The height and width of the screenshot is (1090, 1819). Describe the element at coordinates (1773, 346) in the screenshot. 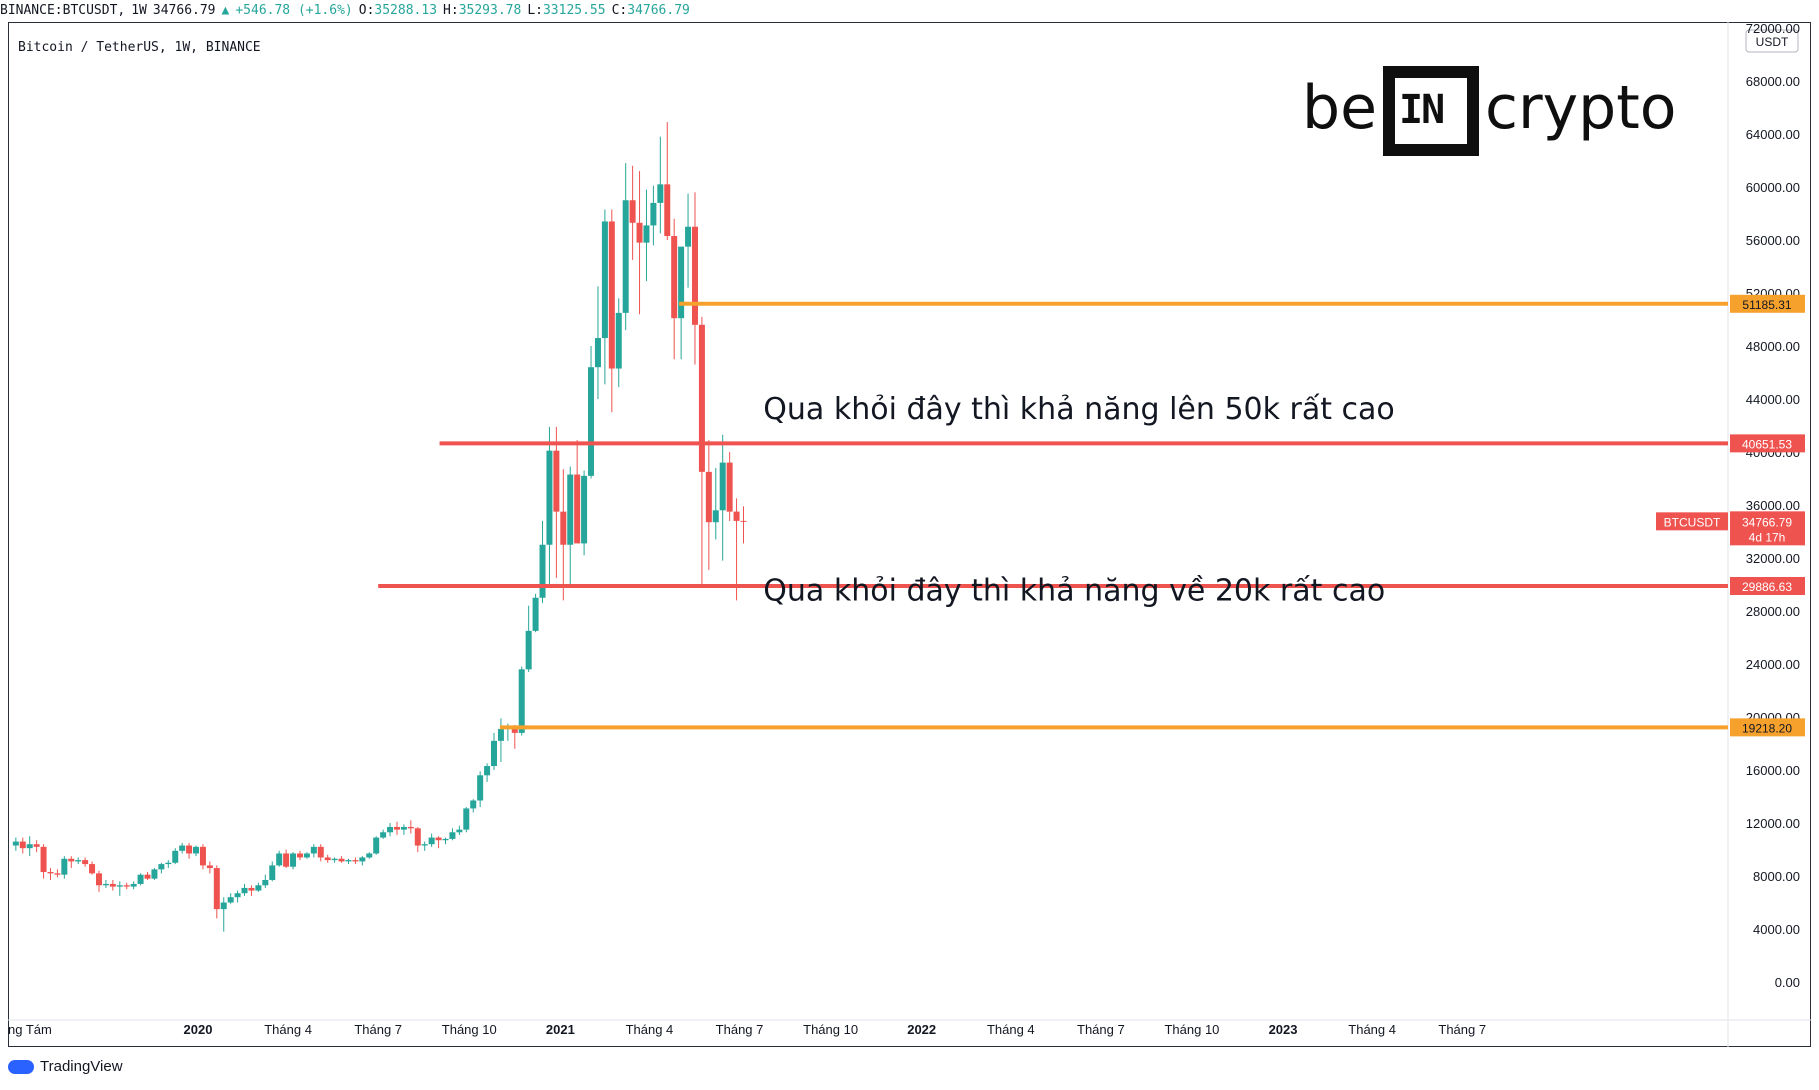

I see `y-tick-label: 48000.00` at that location.